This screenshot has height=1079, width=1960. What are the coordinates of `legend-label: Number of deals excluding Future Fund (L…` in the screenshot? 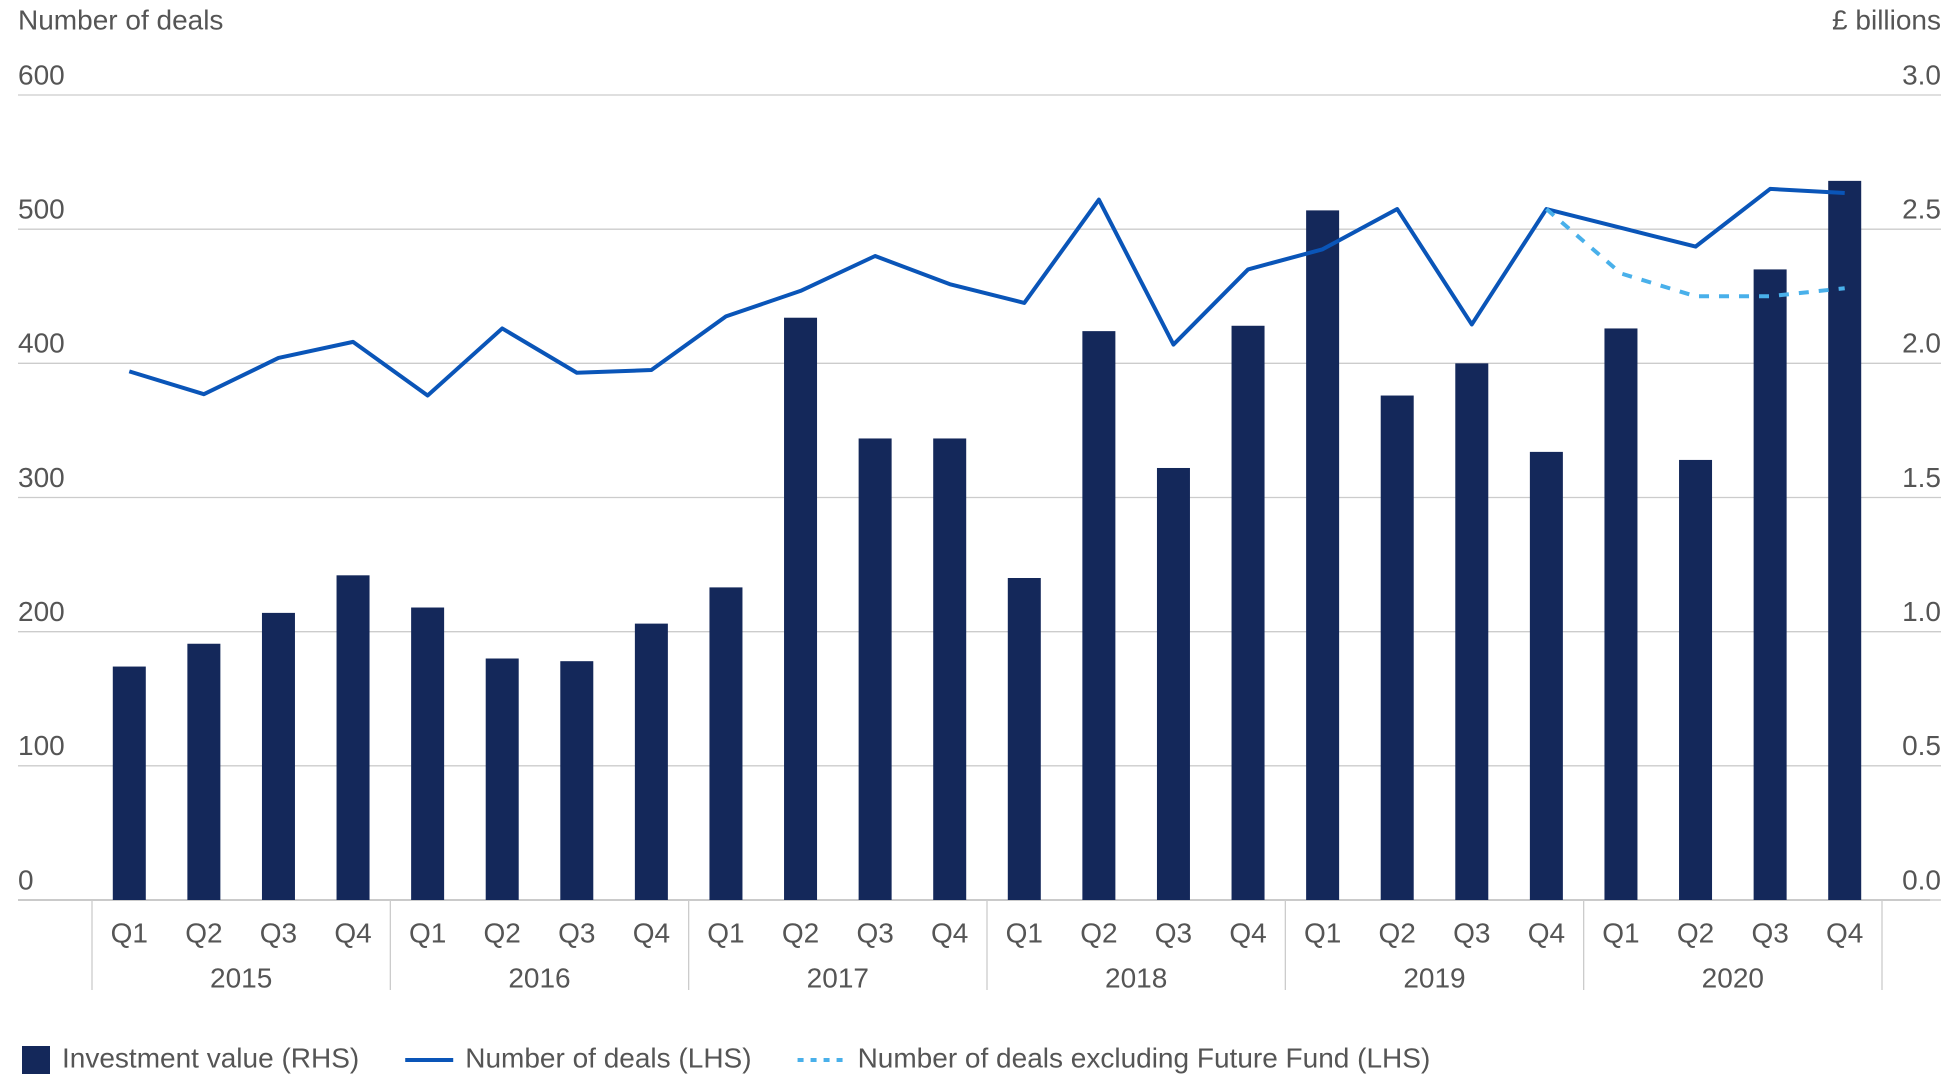 It's located at (1144, 1057).